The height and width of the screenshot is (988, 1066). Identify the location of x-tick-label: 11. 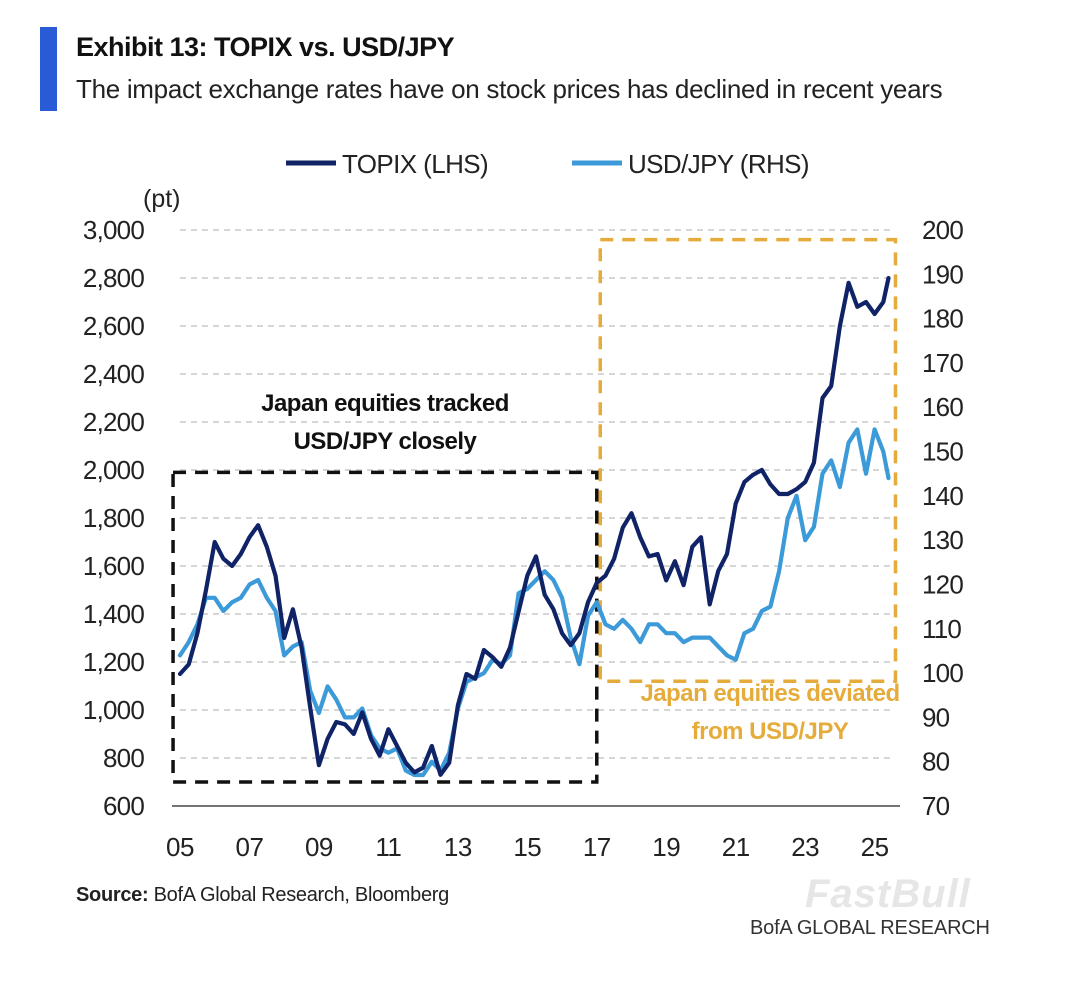
(388, 847).